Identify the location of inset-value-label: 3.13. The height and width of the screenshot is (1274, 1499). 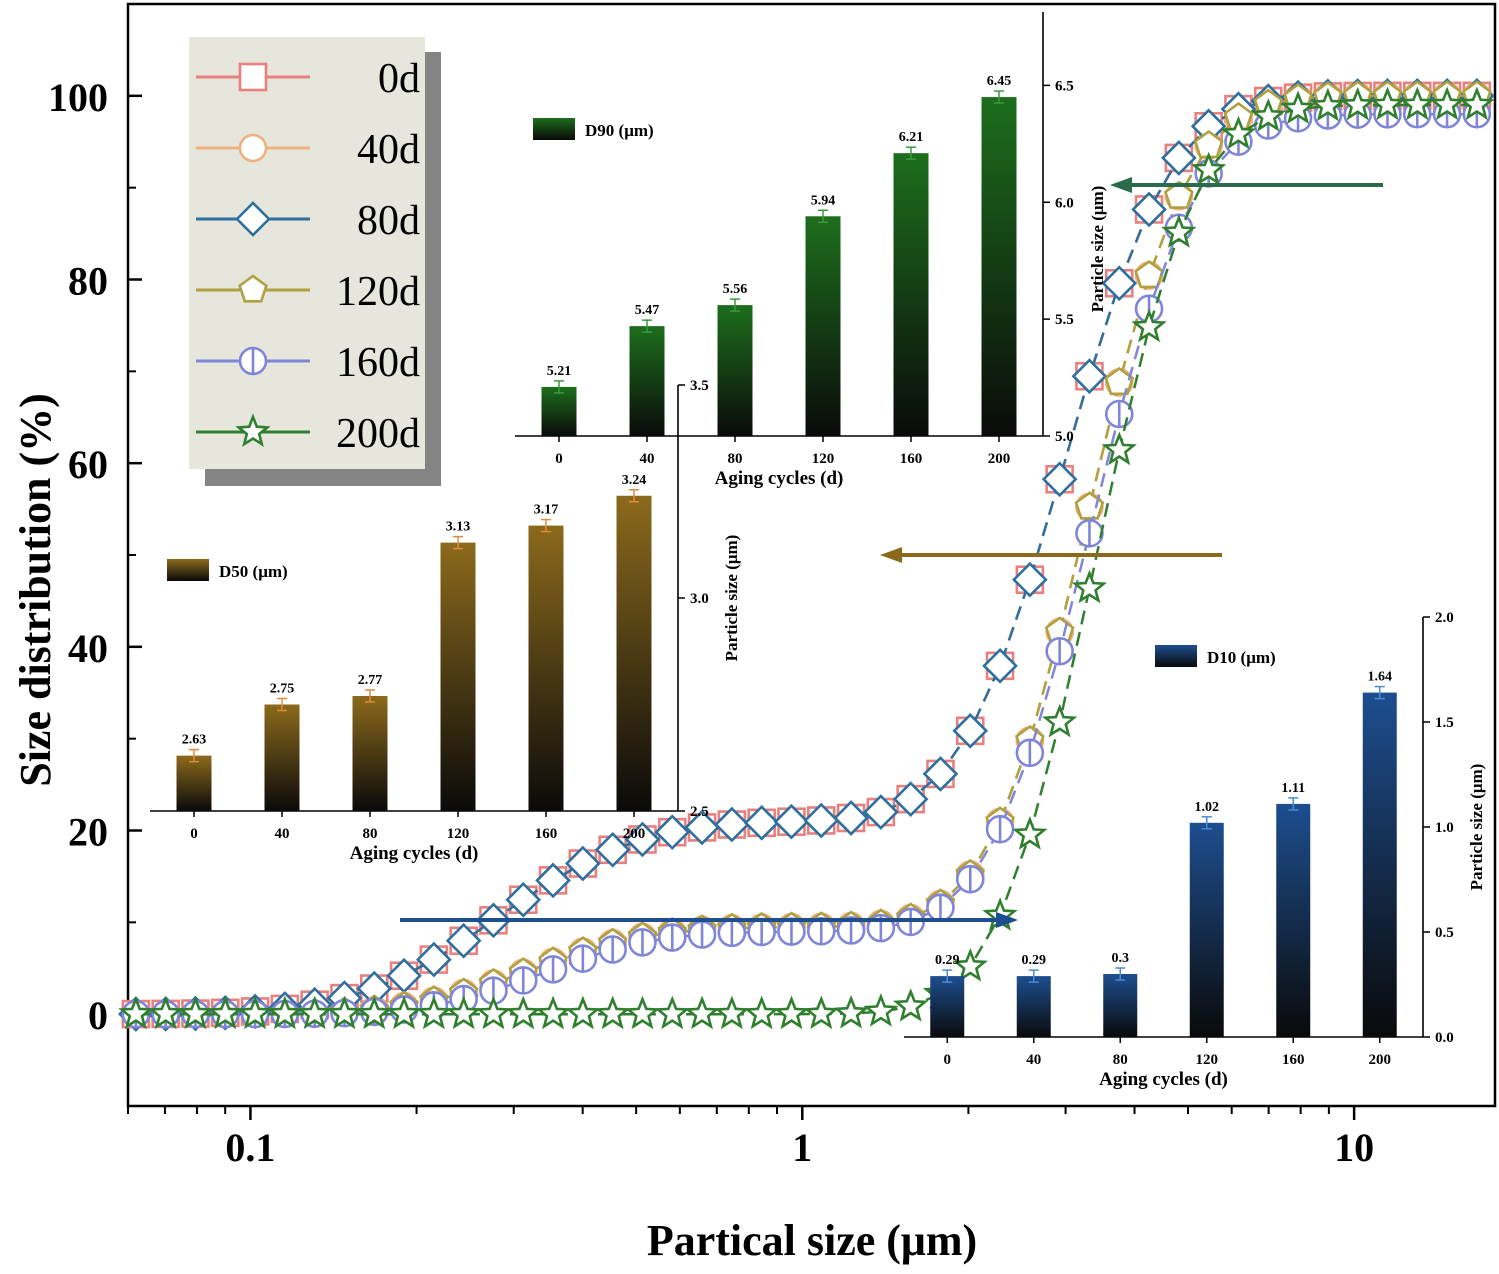
(458, 527).